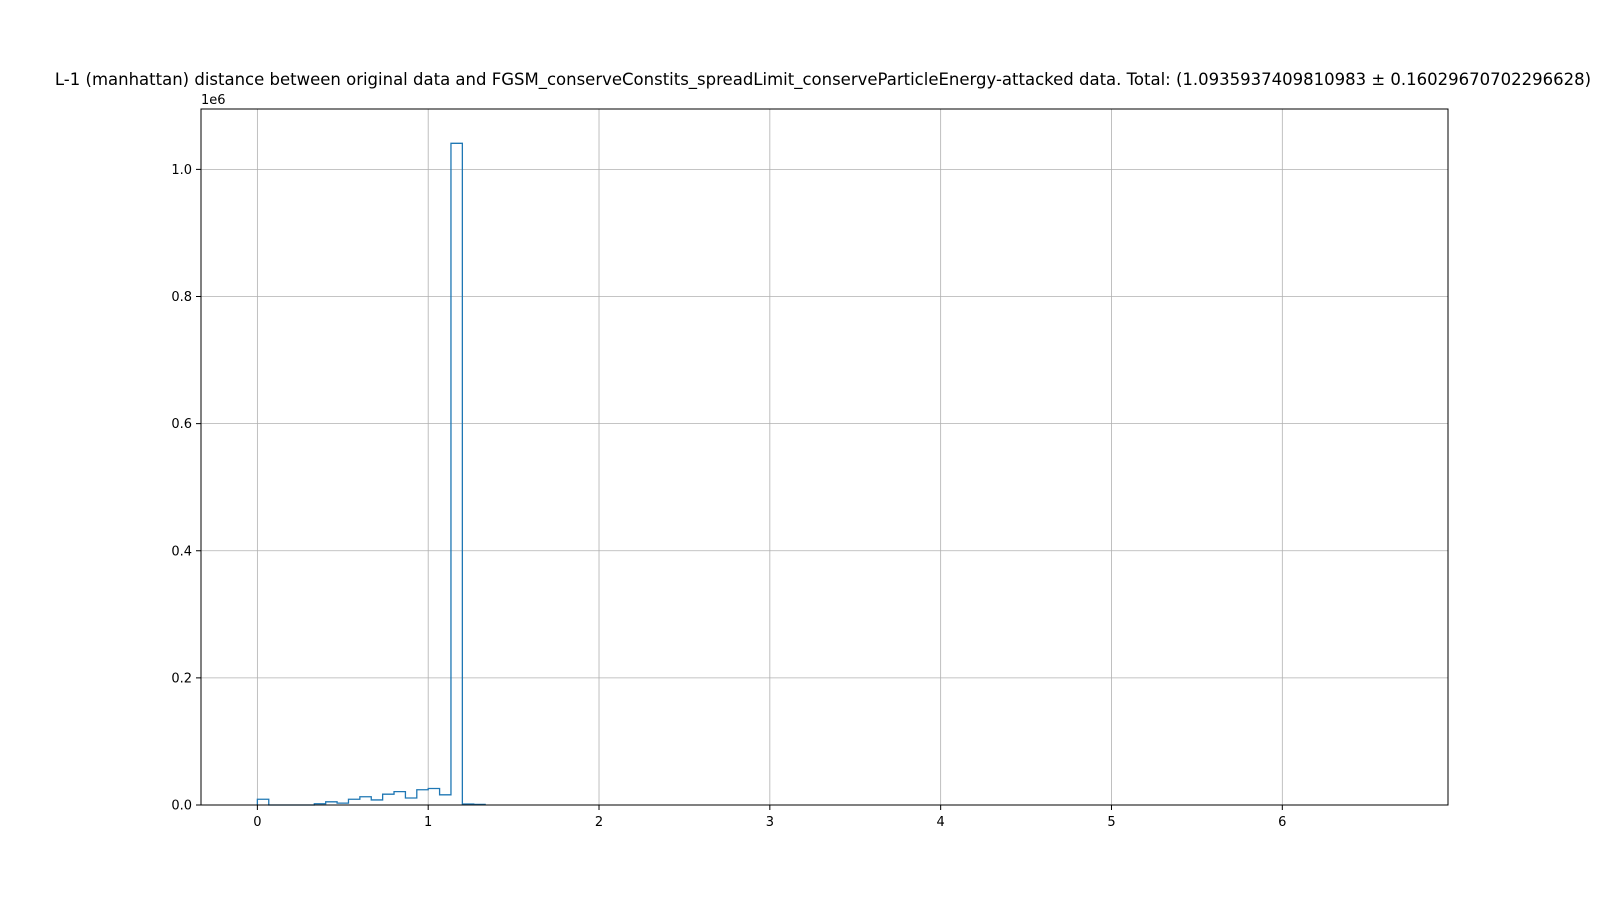 This screenshot has width=1600, height=900. What do you see at coordinates (941, 822) in the screenshot?
I see `x-tick-label: 4` at bounding box center [941, 822].